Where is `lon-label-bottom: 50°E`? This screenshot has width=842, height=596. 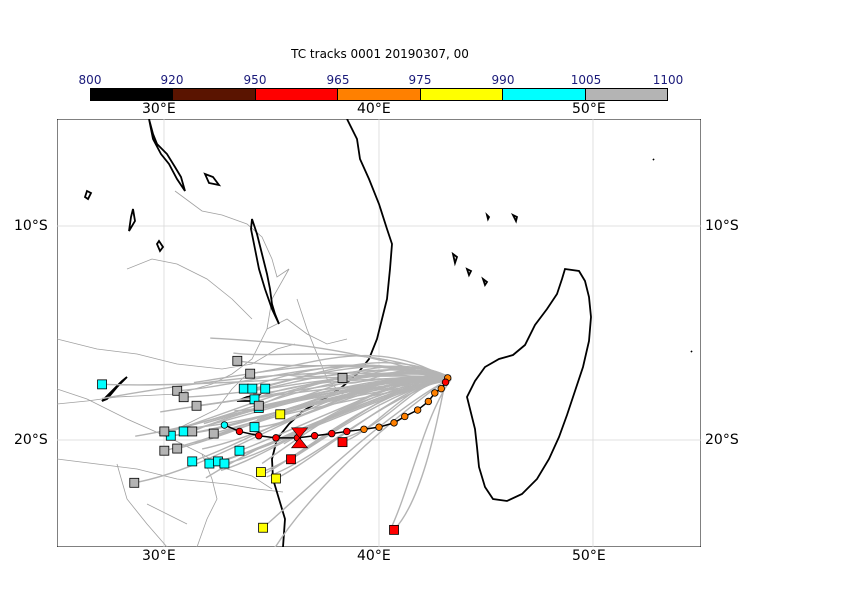
lon-label-bottom: 50°E is located at coordinates (589, 556).